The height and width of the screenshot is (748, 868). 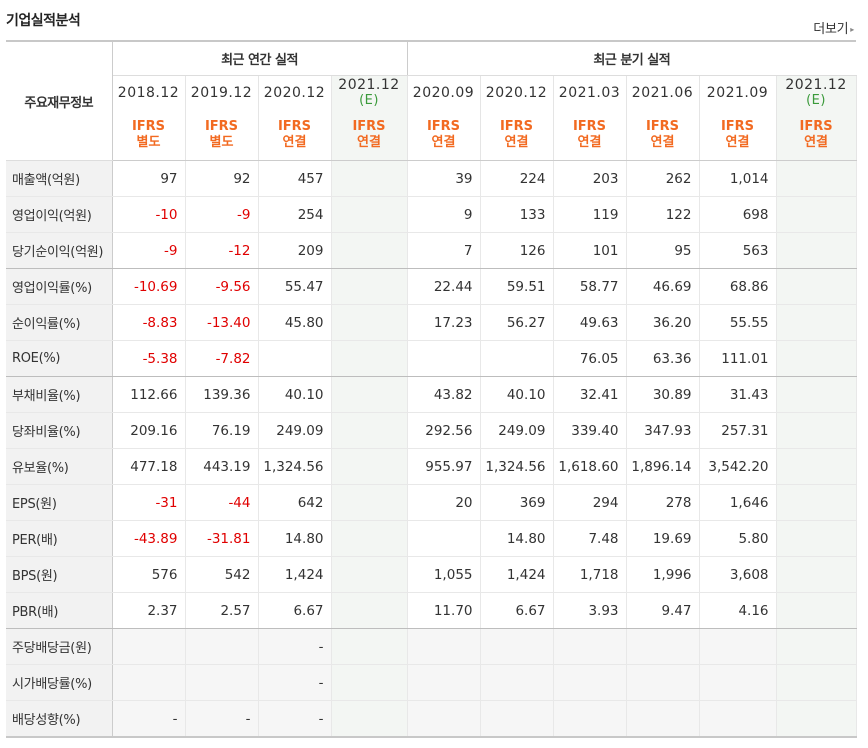 What do you see at coordinates (222, 394) in the screenshot?
I see `table-cell: 139.36` at bounding box center [222, 394].